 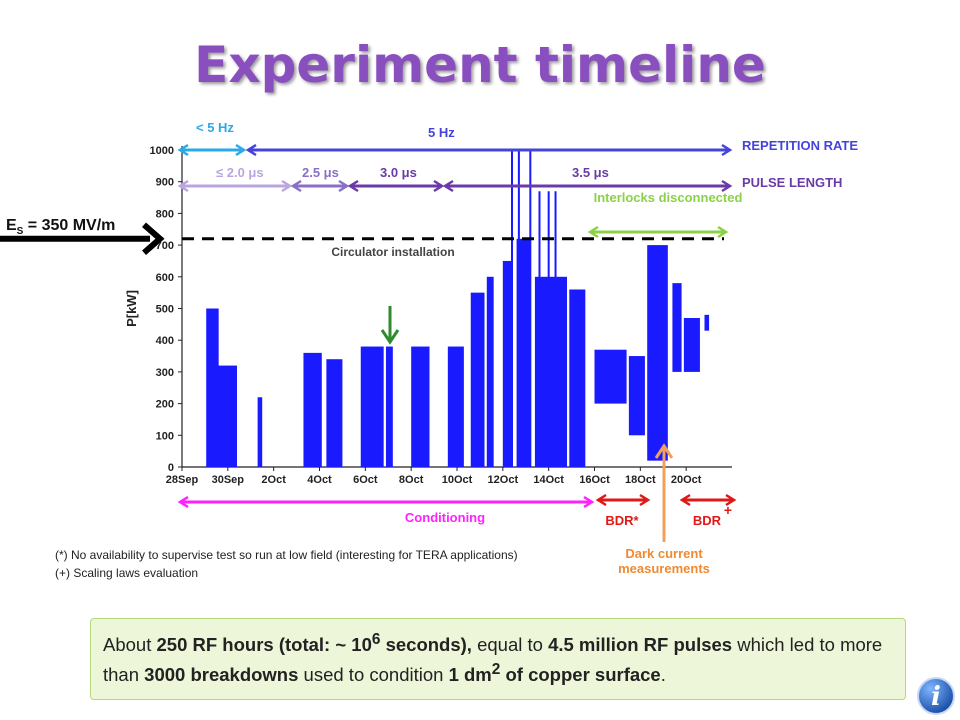 What do you see at coordinates (411, 480) in the screenshot?
I see `x-tick-label-8Oct: 8Oct` at bounding box center [411, 480].